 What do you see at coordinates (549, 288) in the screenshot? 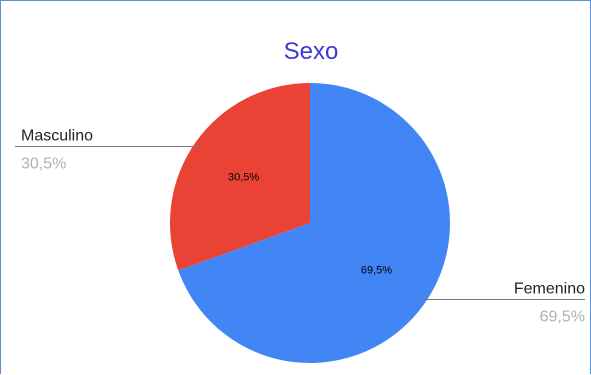
I see `slice-category-label-femenino: Femenino` at bounding box center [549, 288].